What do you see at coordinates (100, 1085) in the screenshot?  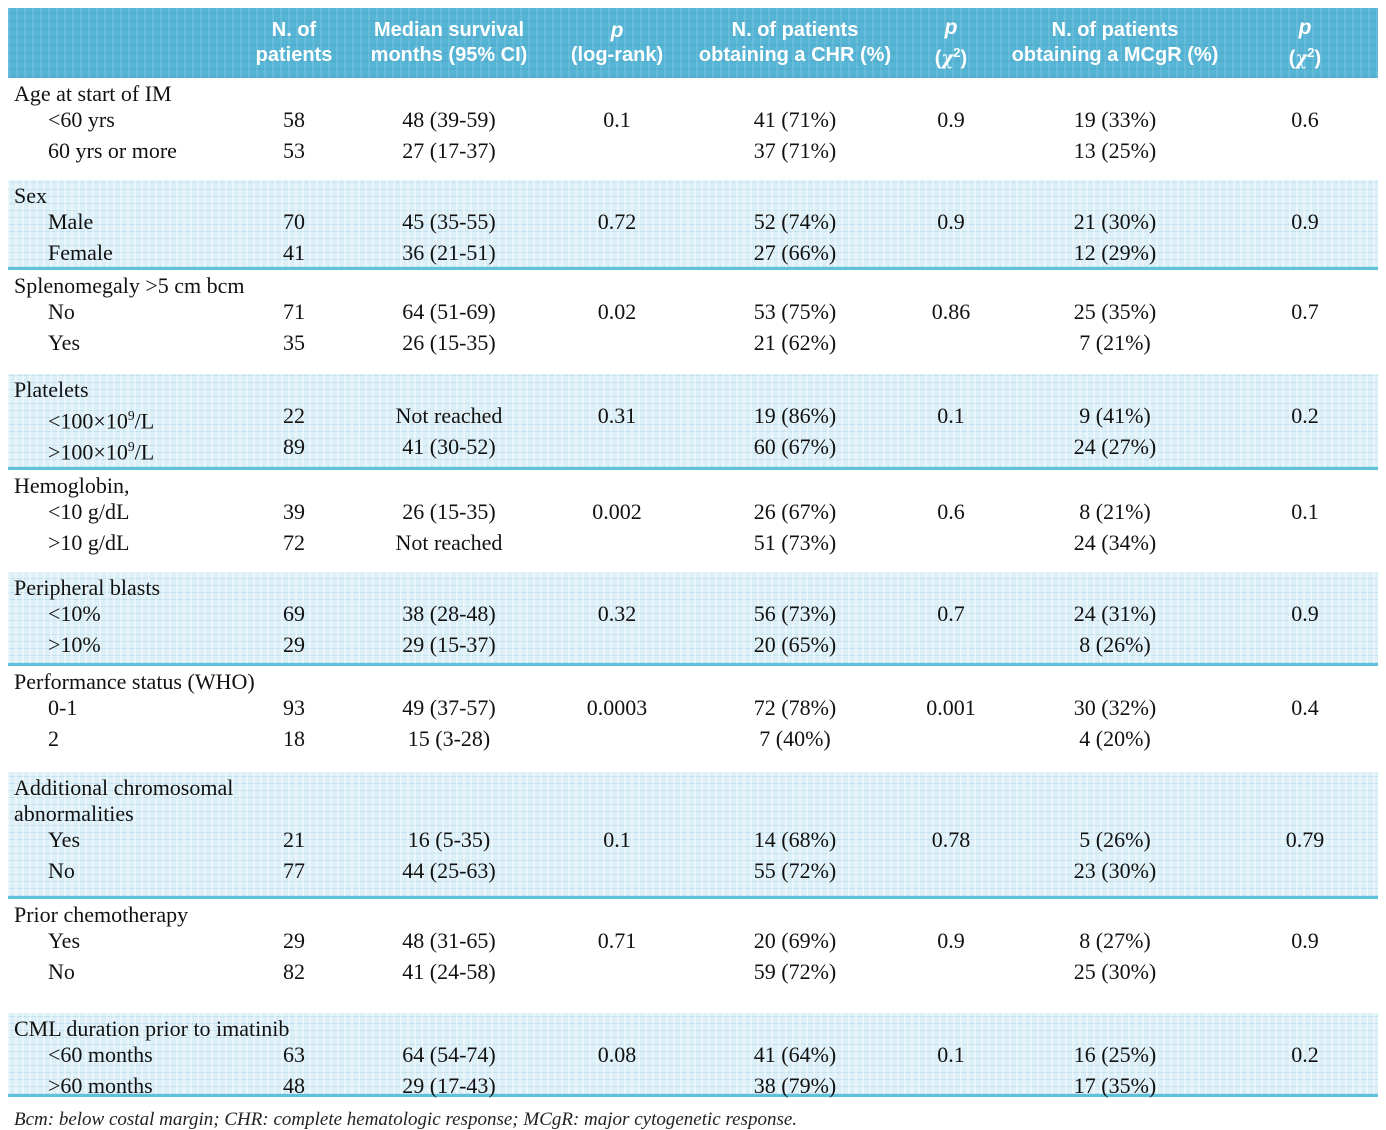 I see `cell-col0: >60 months` at bounding box center [100, 1085].